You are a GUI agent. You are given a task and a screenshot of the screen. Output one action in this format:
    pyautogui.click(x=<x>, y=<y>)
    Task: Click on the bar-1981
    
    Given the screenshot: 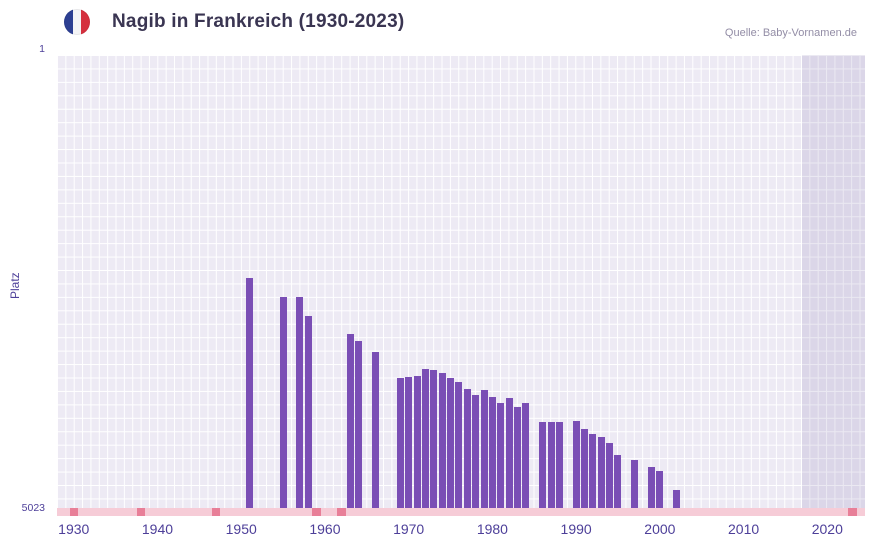 What is the action you would take?
    pyautogui.click(x=501, y=457)
    